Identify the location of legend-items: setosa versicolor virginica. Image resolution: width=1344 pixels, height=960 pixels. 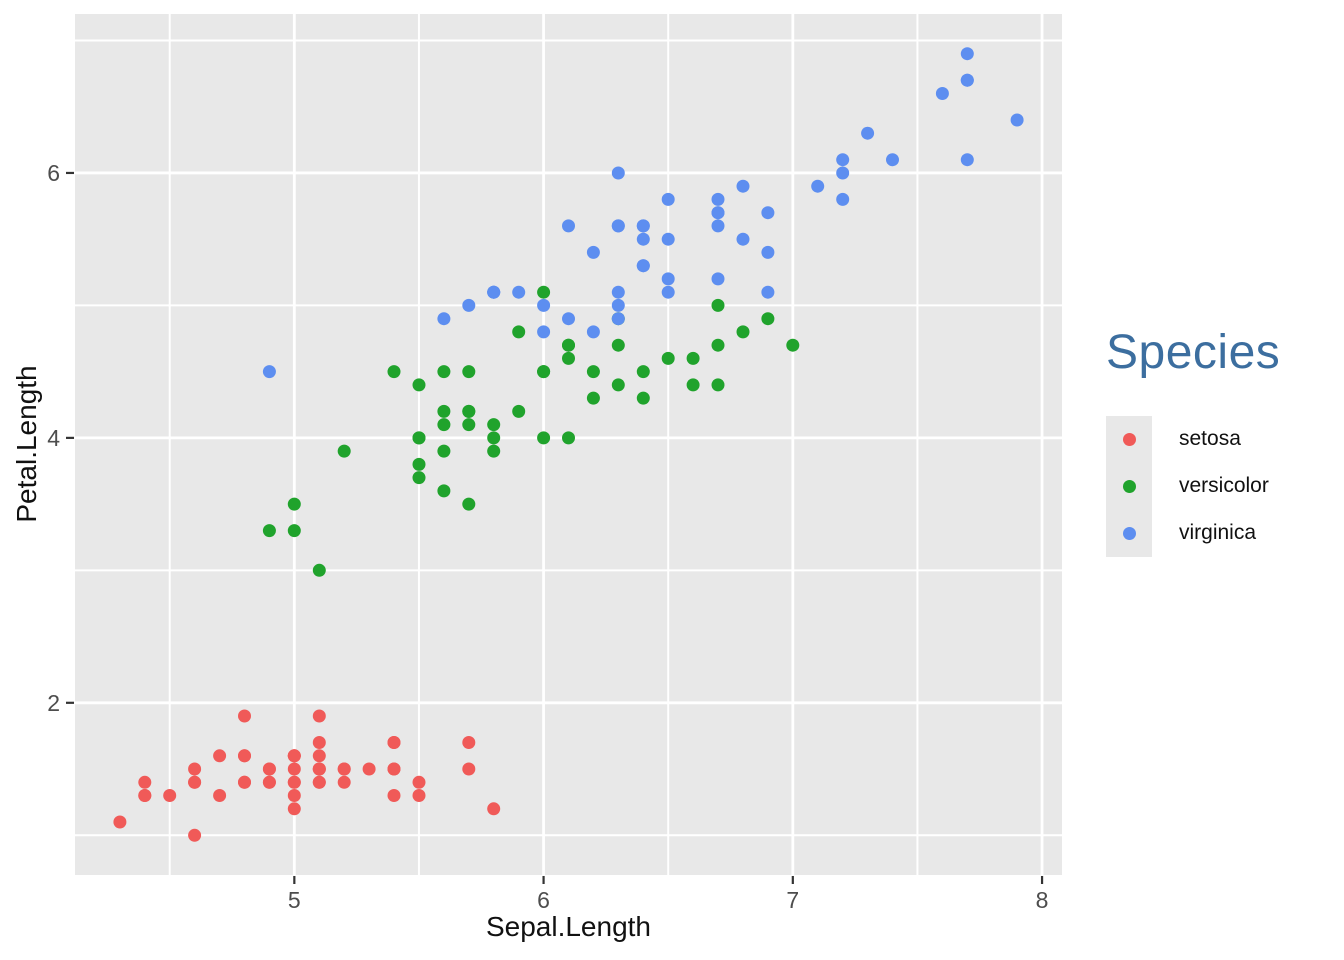
(1193, 486).